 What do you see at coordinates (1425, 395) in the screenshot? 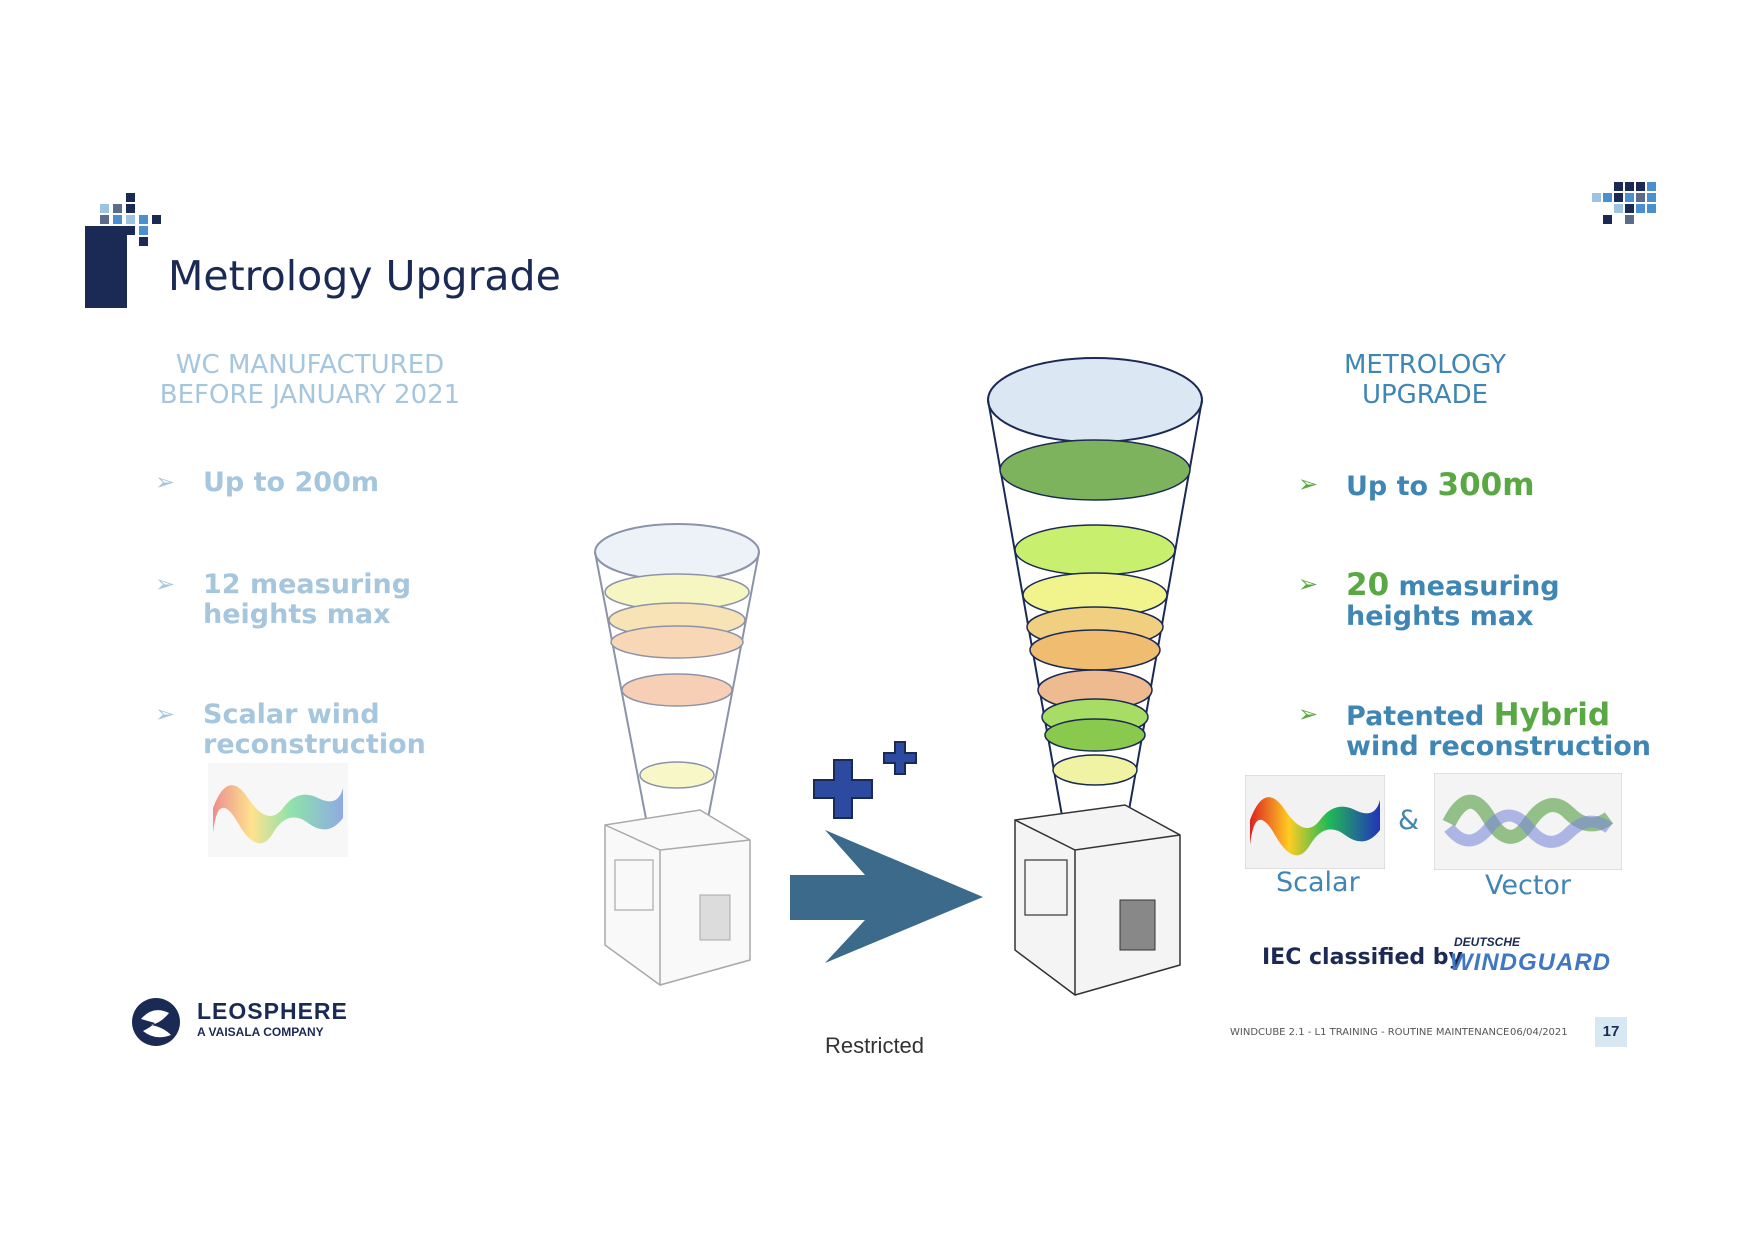
I see `new-heading-line2: UPGRADE` at bounding box center [1425, 395].